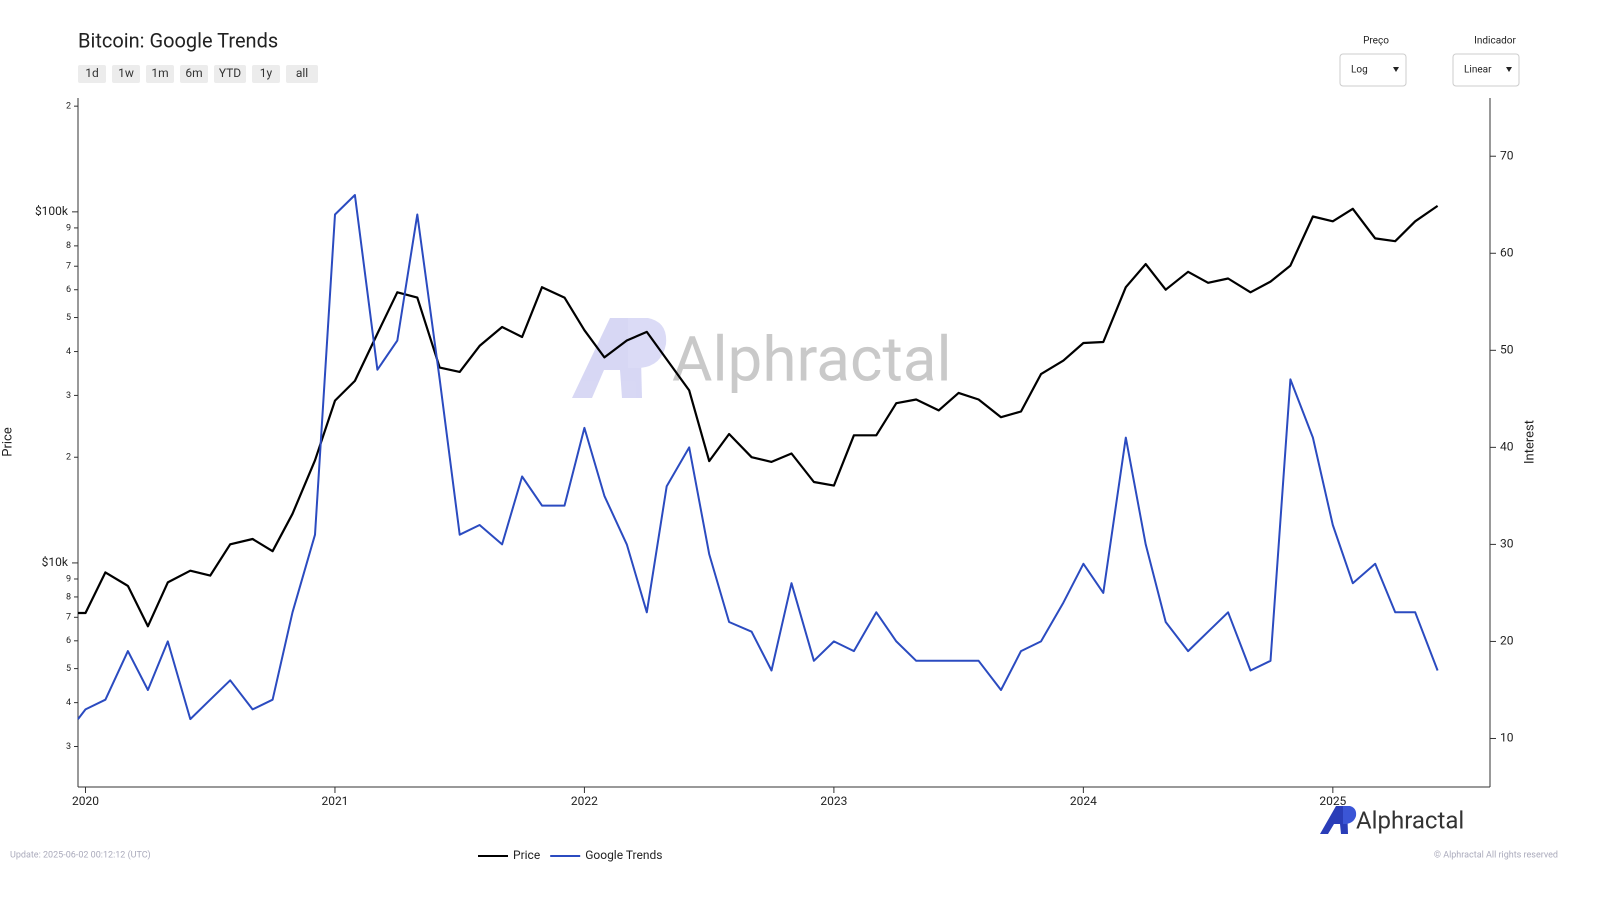  Describe the element at coordinates (526, 855) in the screenshot. I see `legend-label: Price` at that location.